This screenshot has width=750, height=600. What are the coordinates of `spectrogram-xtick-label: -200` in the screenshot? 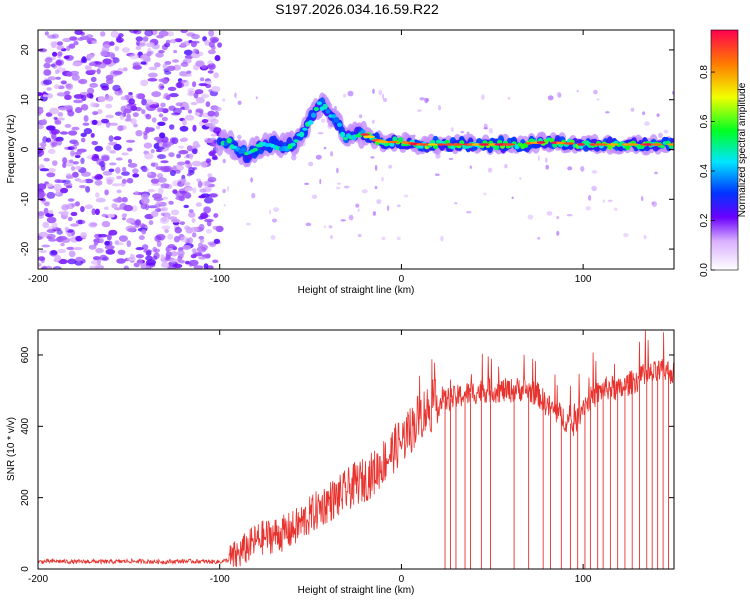 It's located at (38, 279).